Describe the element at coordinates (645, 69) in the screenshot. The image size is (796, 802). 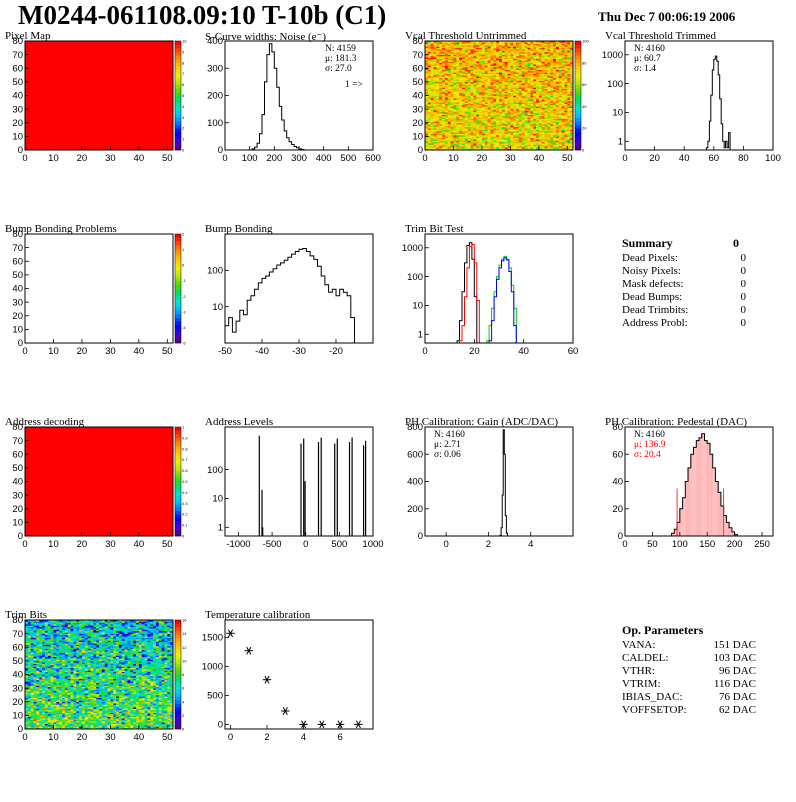
I see `vcal-trimmed-stat: σ: 1.4` at that location.